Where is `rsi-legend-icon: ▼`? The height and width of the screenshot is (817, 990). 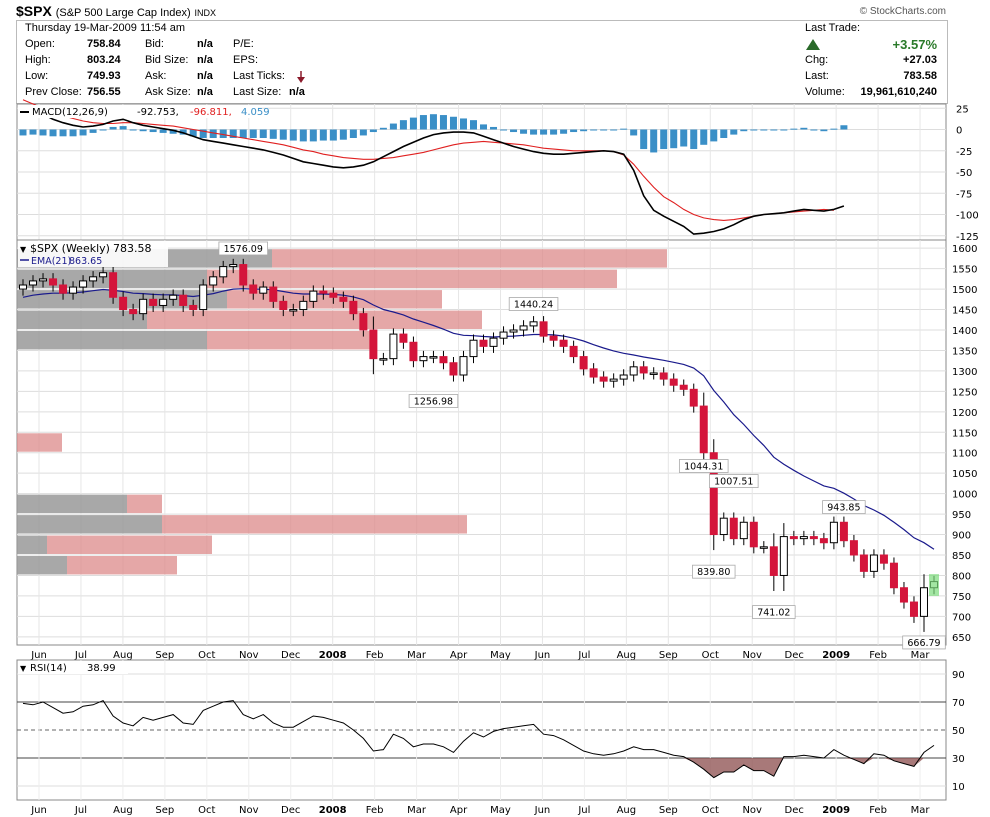 rsi-legend-icon: ▼ is located at coordinates (23, 668).